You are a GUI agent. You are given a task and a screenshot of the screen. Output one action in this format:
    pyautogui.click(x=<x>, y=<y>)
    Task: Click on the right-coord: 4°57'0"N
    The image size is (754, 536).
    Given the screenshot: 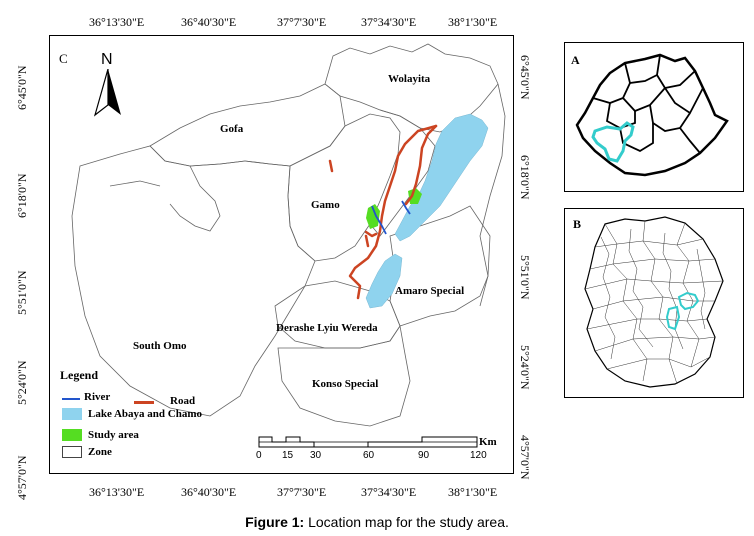 What is the action you would take?
    pyautogui.click(x=525, y=457)
    